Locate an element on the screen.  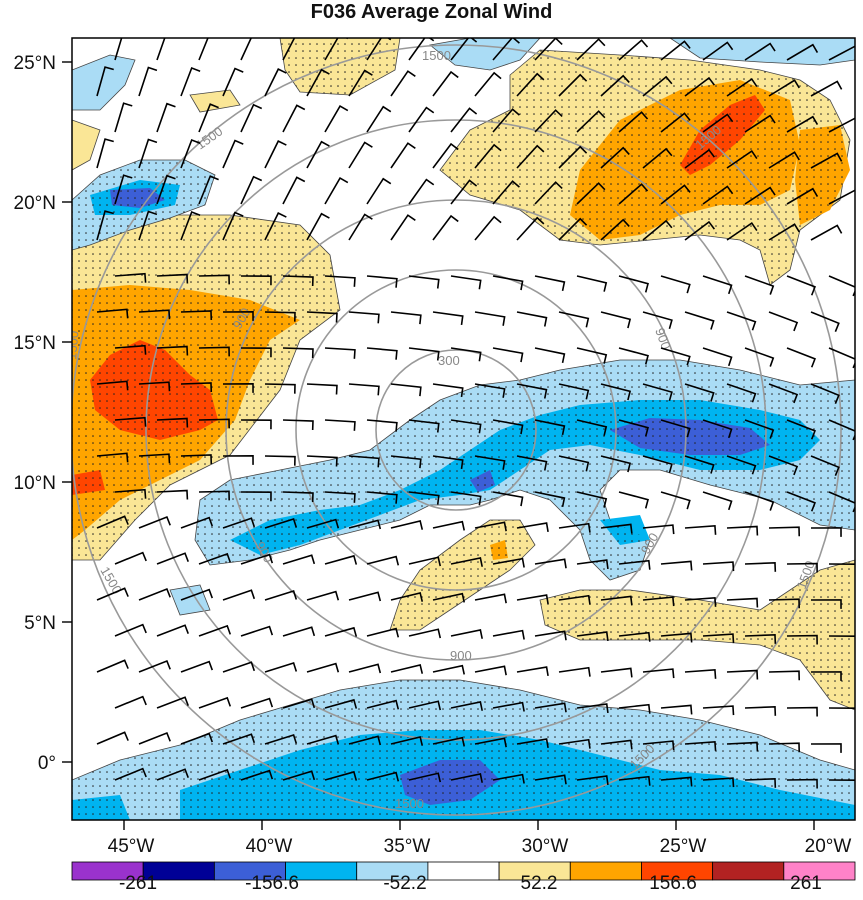
lon-label: 40°W is located at coordinates (269, 846).